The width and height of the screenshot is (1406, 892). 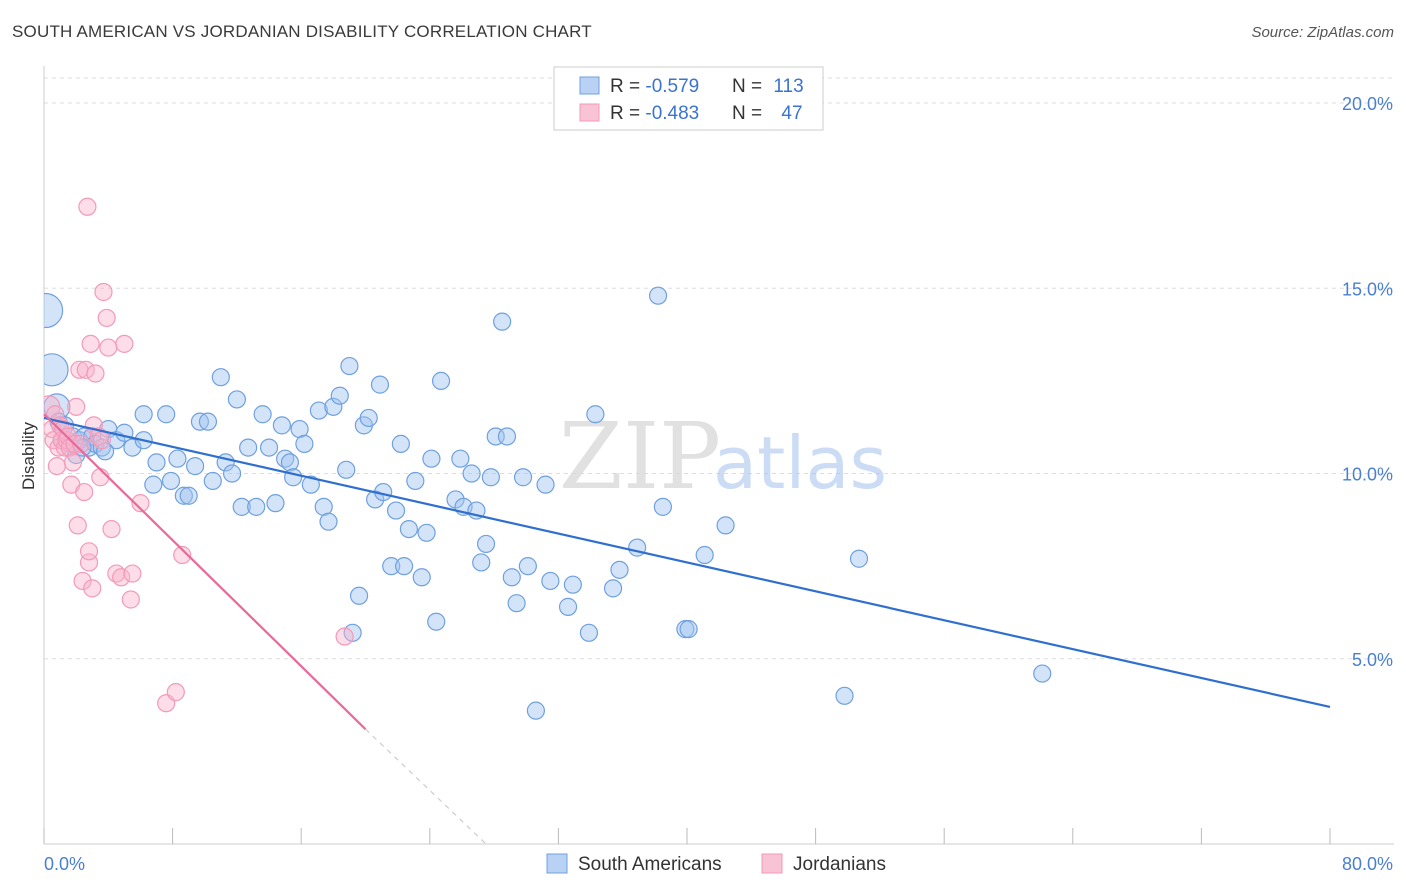 I want to click on legend-swatch-jordanians, so click(x=772, y=863).